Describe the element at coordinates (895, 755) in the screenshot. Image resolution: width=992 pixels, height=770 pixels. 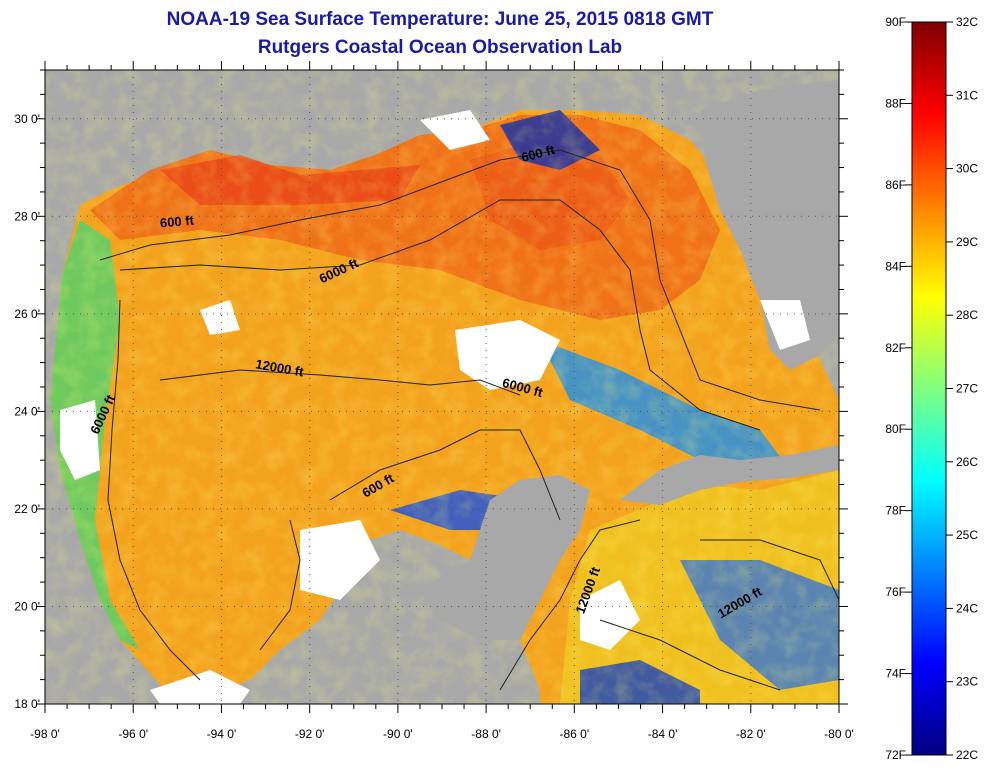
I see `colorbar-label-f: 72F` at that location.